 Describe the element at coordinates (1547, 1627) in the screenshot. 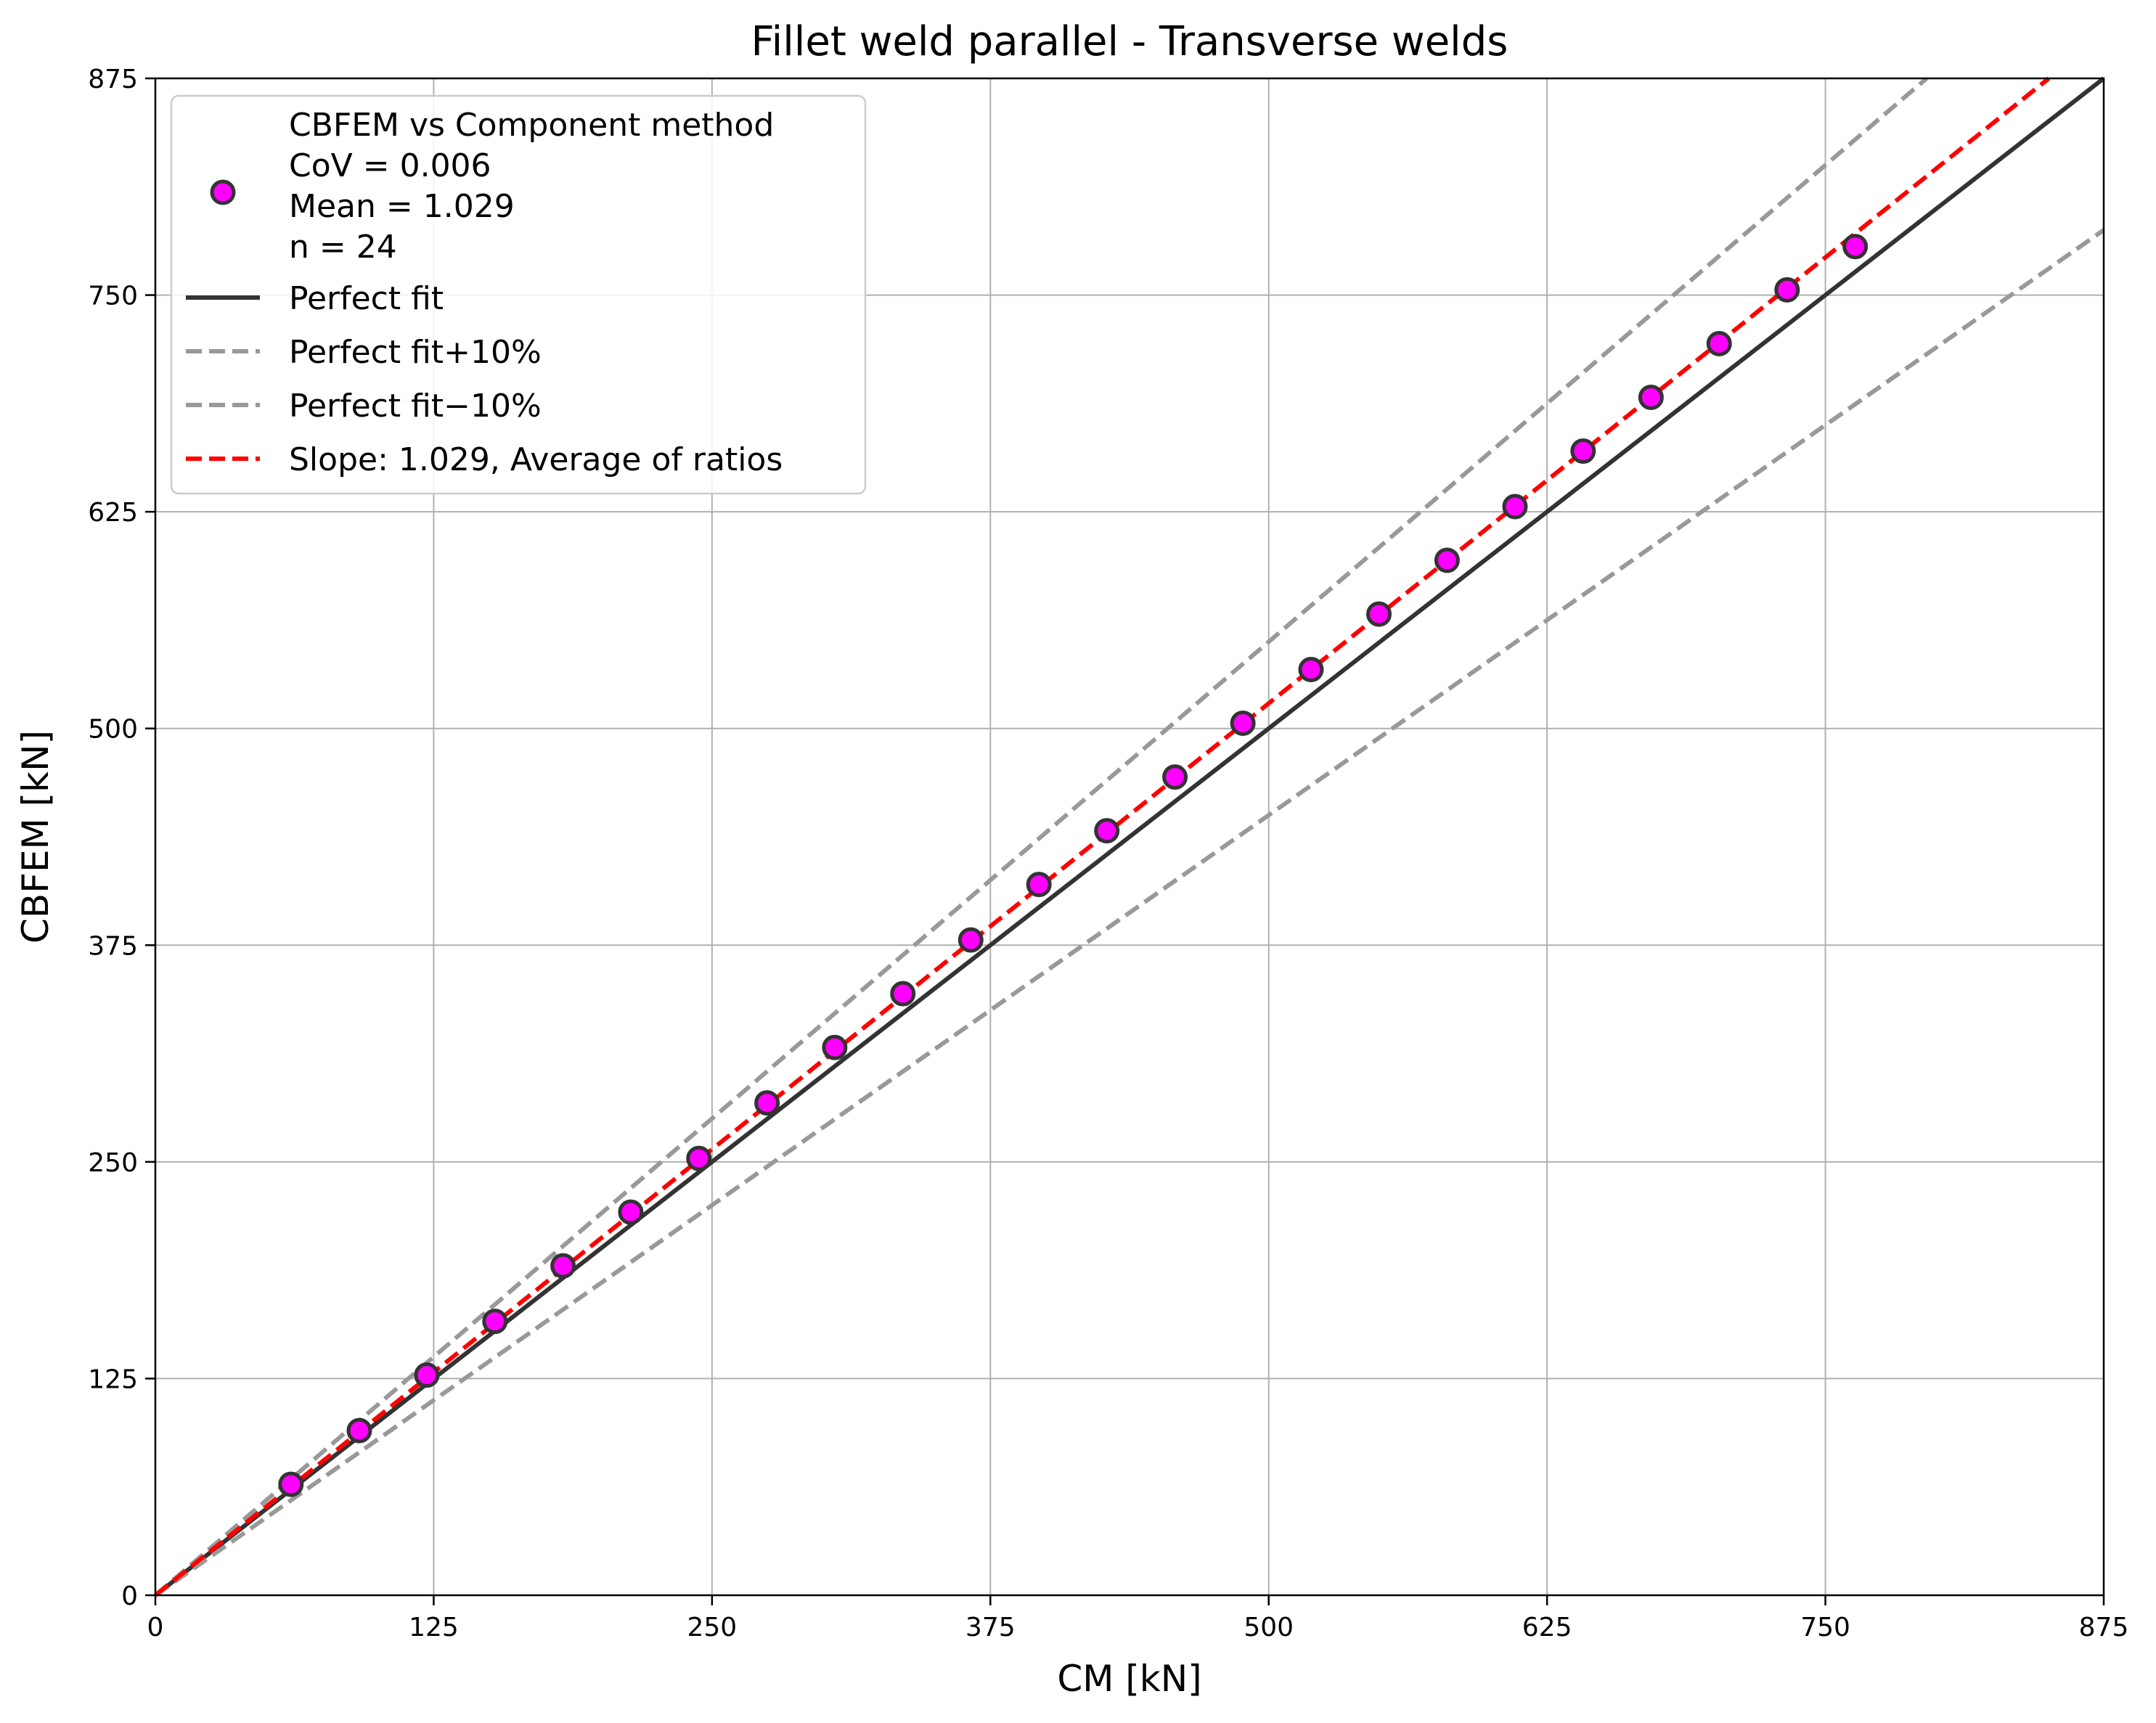

I see `x-tick-label: 625` at that location.